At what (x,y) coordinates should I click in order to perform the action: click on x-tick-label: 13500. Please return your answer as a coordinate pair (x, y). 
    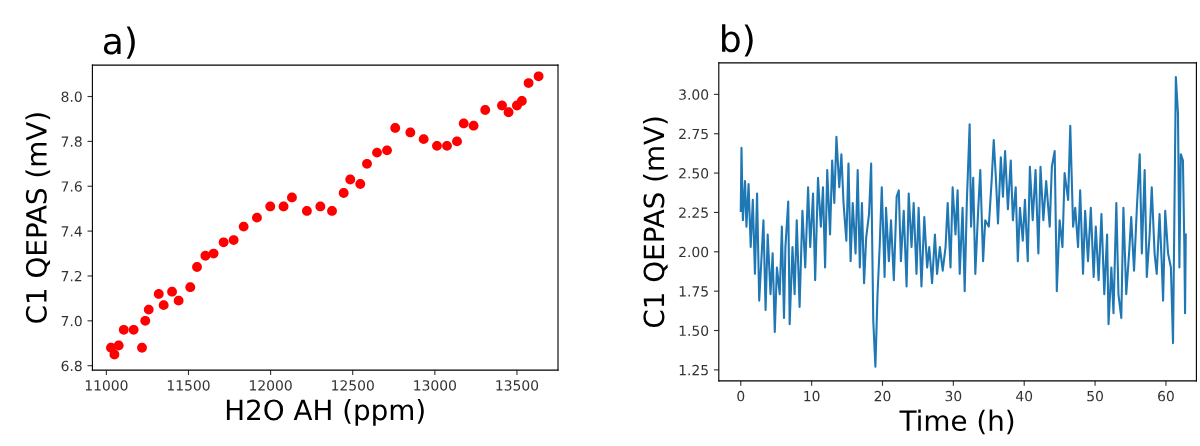
    Looking at the image, I should click on (517, 385).